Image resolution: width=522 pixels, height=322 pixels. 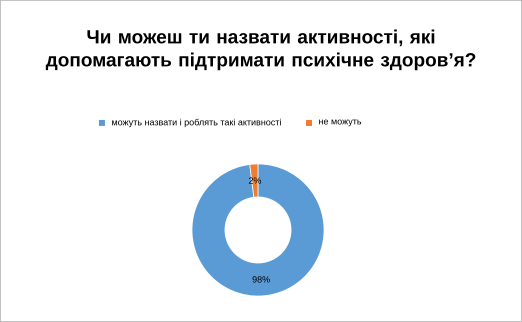 What do you see at coordinates (255, 180) in the screenshot?
I see `data-label: 2%` at bounding box center [255, 180].